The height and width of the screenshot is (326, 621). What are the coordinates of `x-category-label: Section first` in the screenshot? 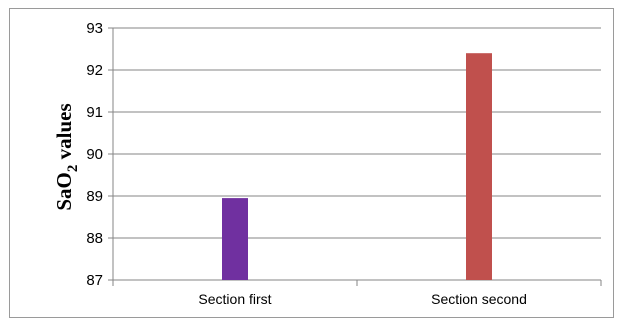 It's located at (234, 299).